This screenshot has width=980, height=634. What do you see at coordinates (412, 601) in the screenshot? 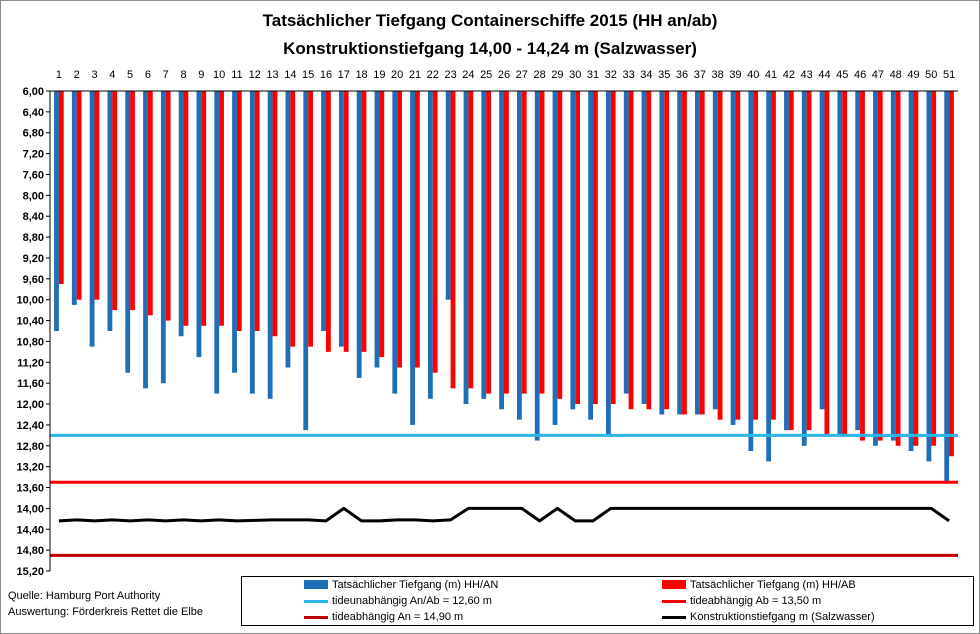
I see `legend-label-tide_unabh: tideunabhängig An/Ab = 12,60 m` at bounding box center [412, 601].